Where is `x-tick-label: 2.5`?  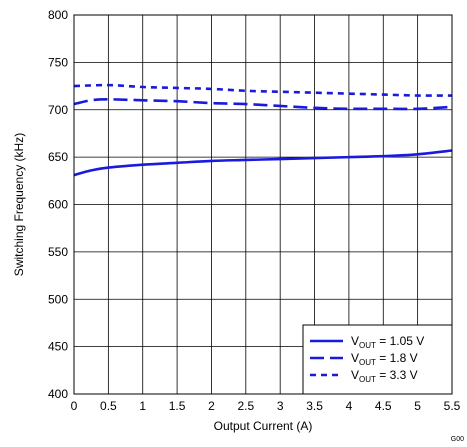 x-tick-label: 2.5 is located at coordinates (245, 406).